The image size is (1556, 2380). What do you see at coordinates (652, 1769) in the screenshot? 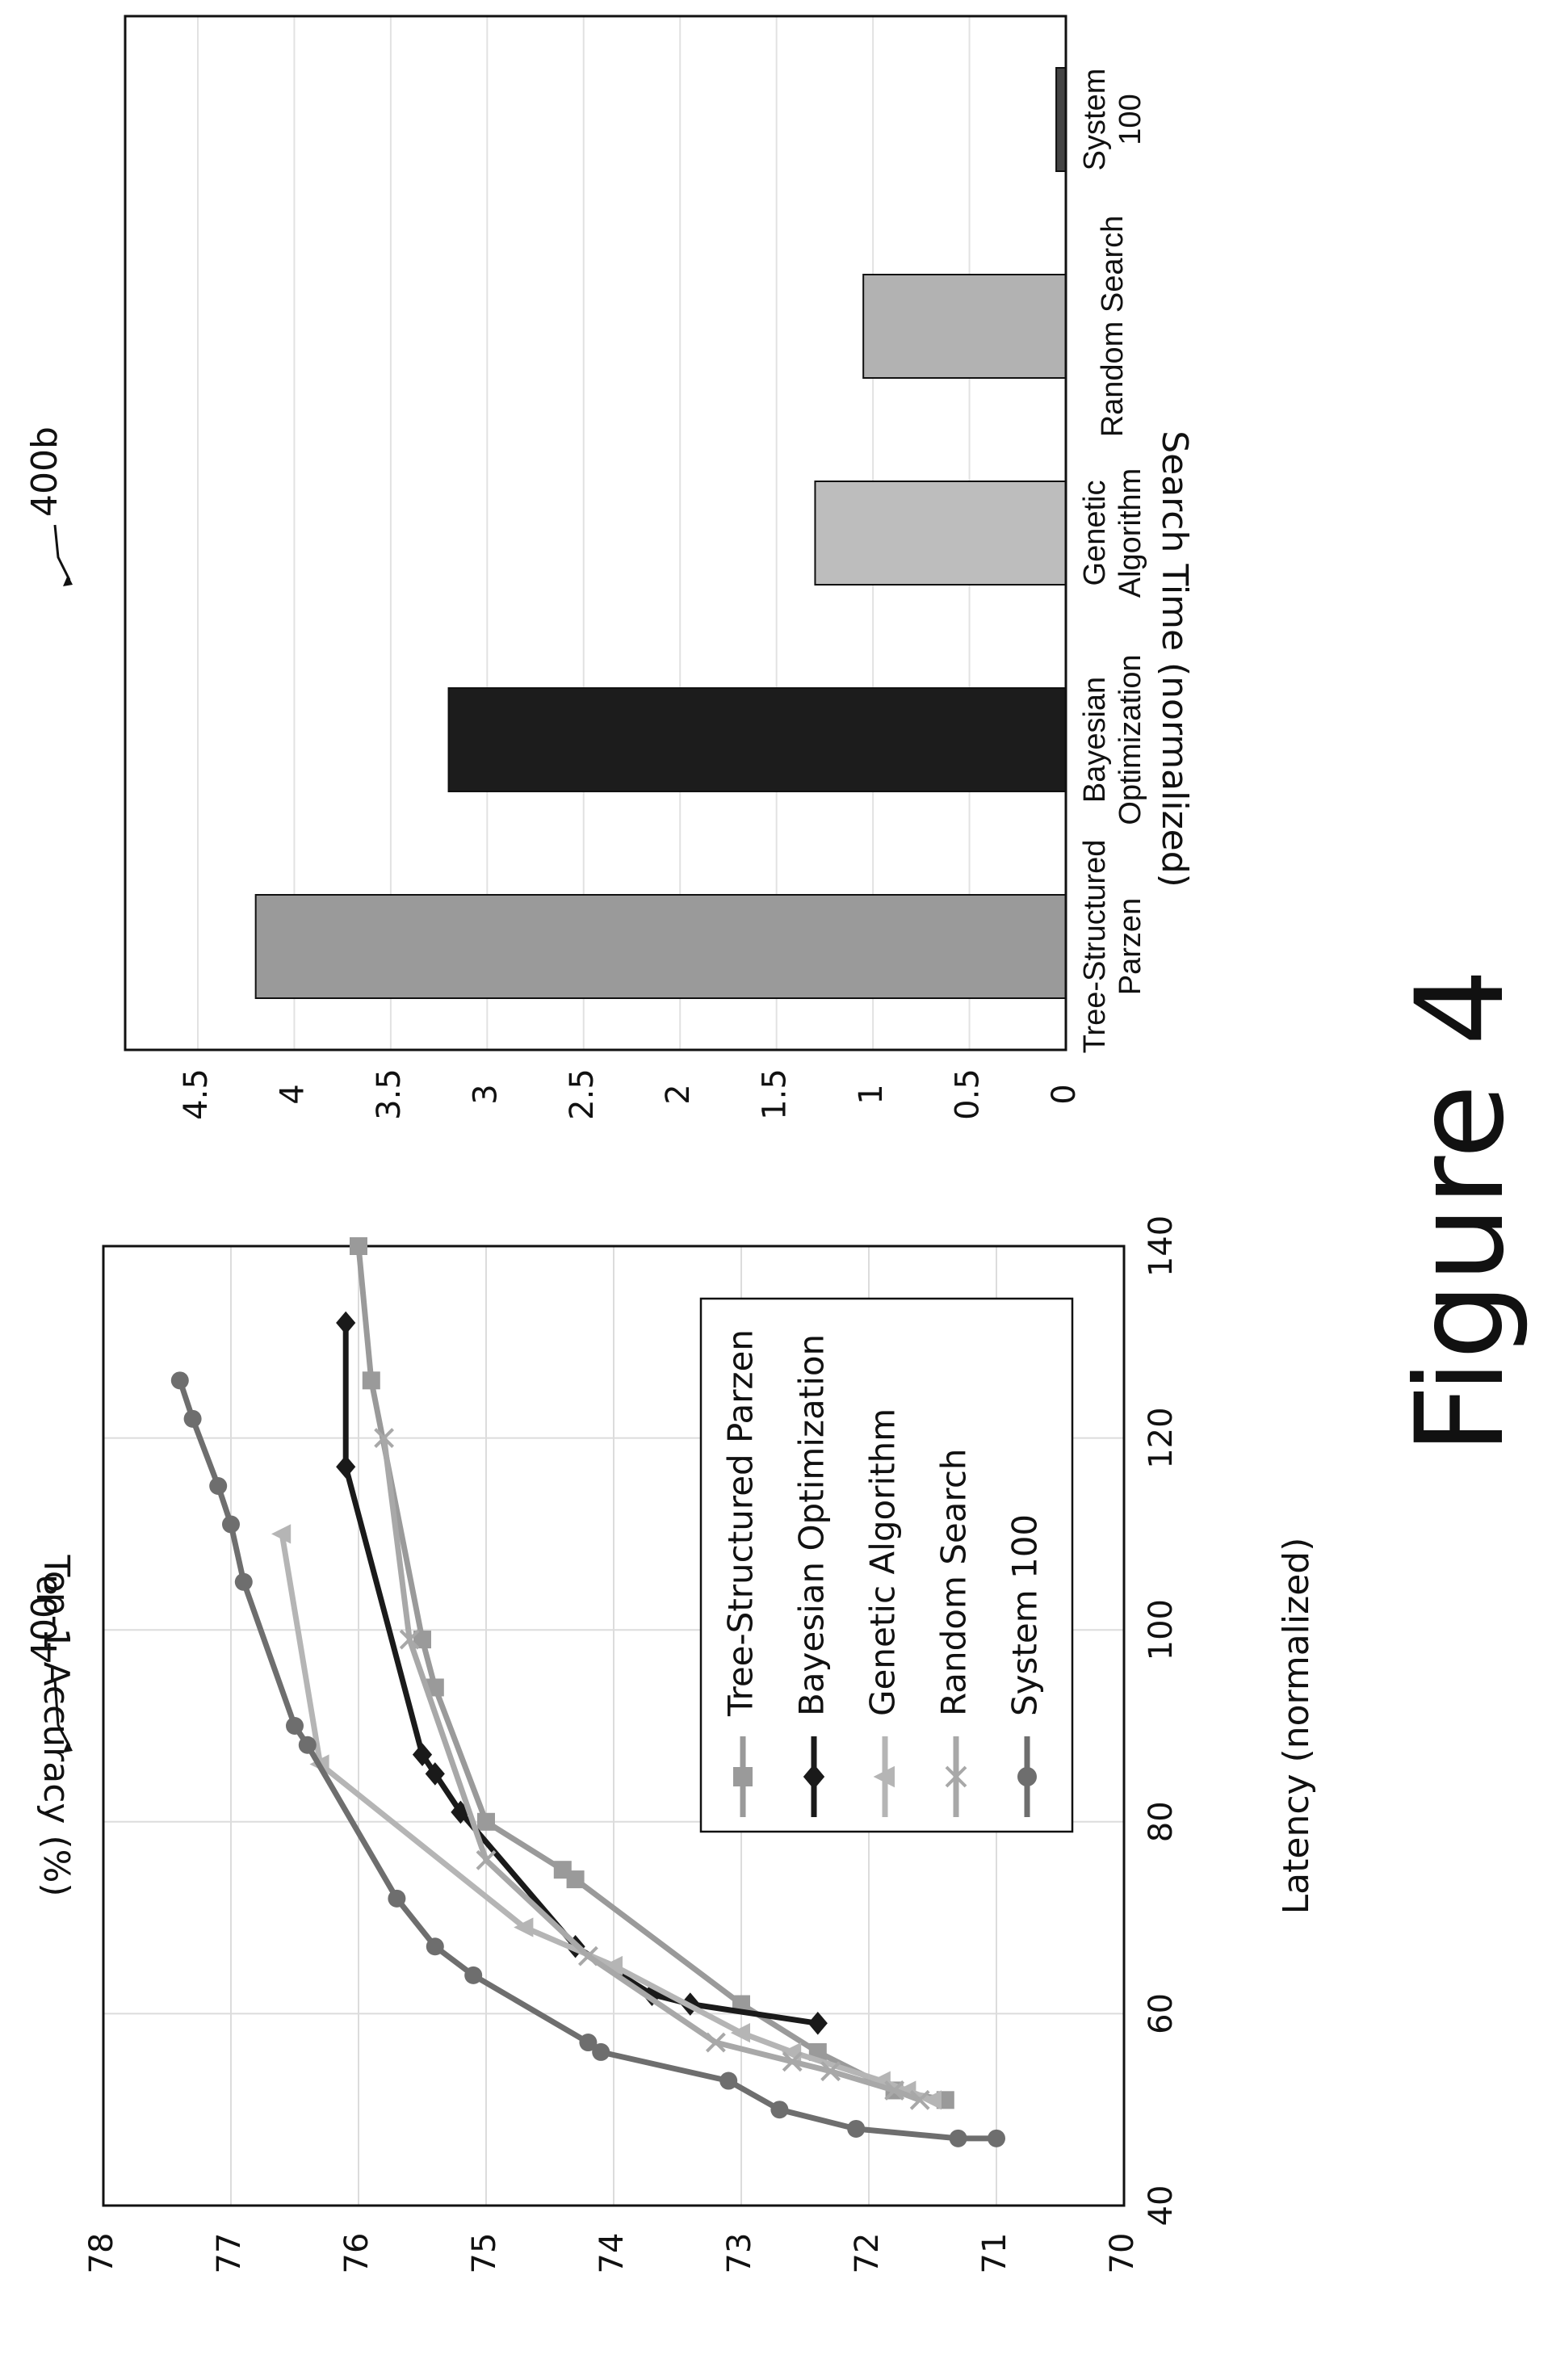
I see `series-random-search` at bounding box center [652, 1769].